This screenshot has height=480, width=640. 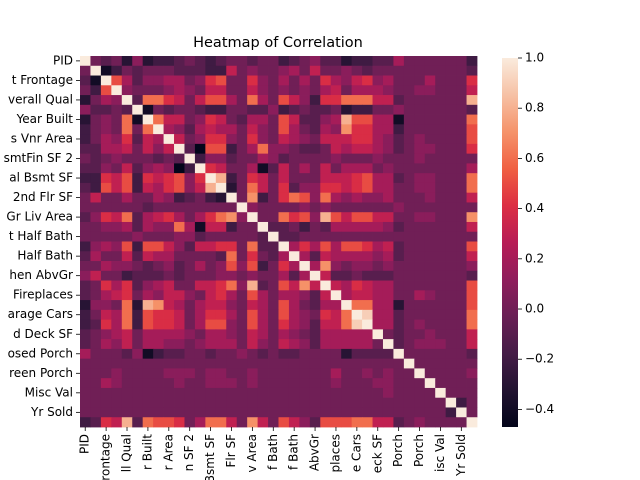 What do you see at coordinates (189, 452) in the screenshot?
I see `x-tick-label: n SF 2` at bounding box center [189, 452].